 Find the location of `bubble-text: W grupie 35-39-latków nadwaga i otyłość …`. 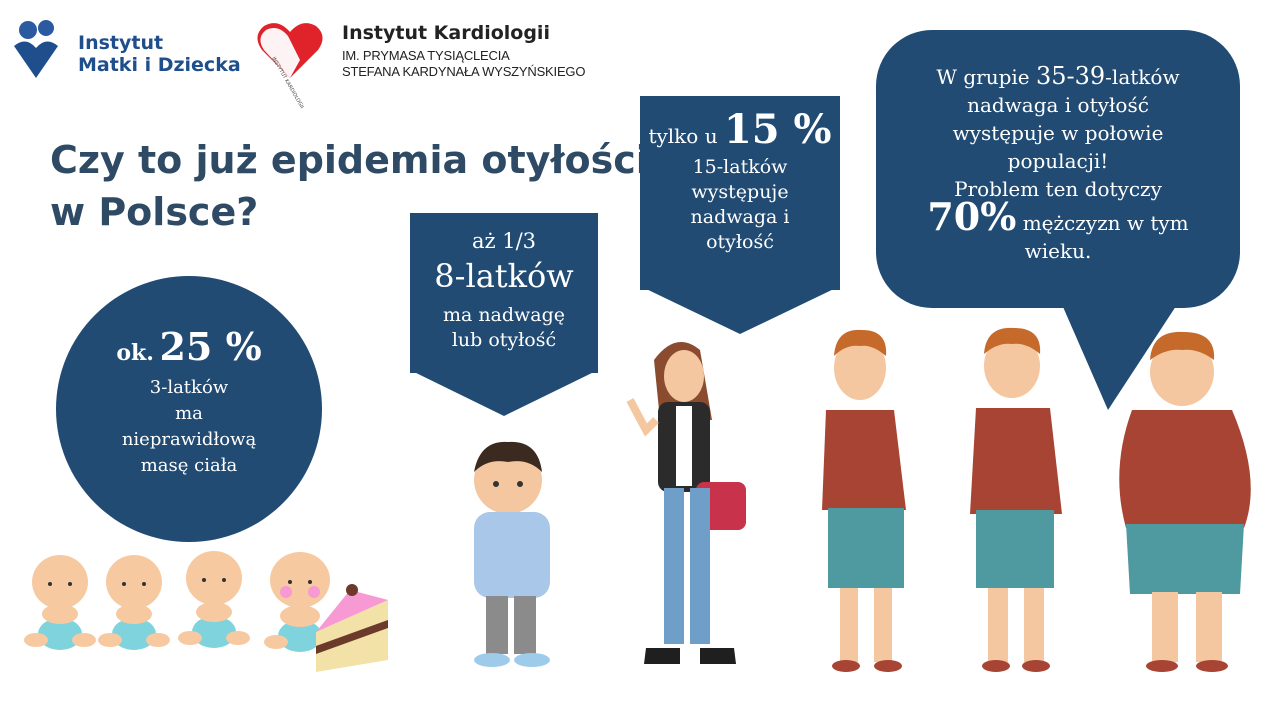

bubble-text: W grupie 35-39-latków nadwaga i otyłość … is located at coordinates (1058, 163).